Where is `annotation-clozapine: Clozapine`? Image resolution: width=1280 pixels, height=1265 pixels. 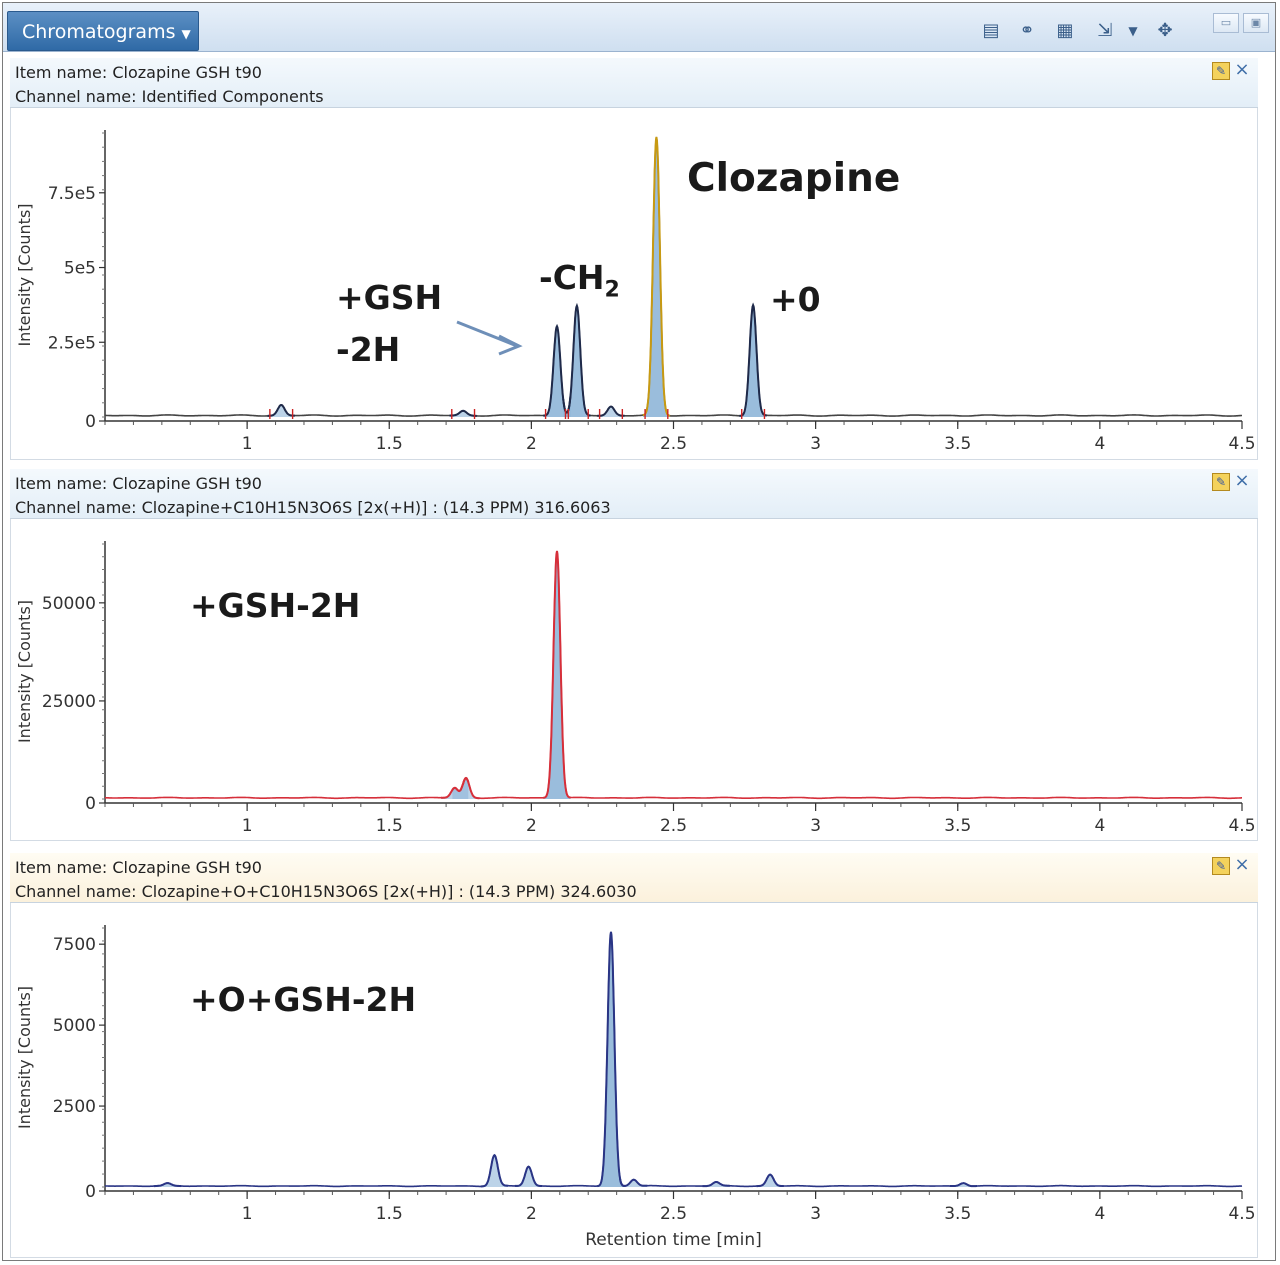 annotation-clozapine: Clozapine is located at coordinates (794, 178).